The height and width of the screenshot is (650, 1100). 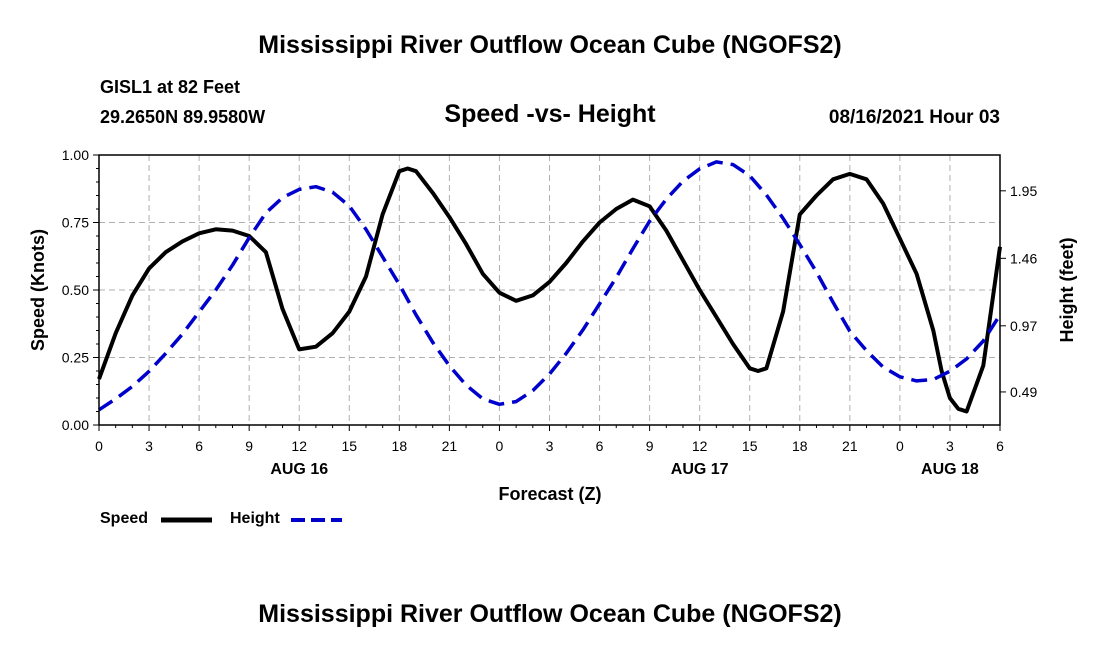 What do you see at coordinates (38, 290) in the screenshot?
I see `y-axis-label: Speed (Knots)` at bounding box center [38, 290].